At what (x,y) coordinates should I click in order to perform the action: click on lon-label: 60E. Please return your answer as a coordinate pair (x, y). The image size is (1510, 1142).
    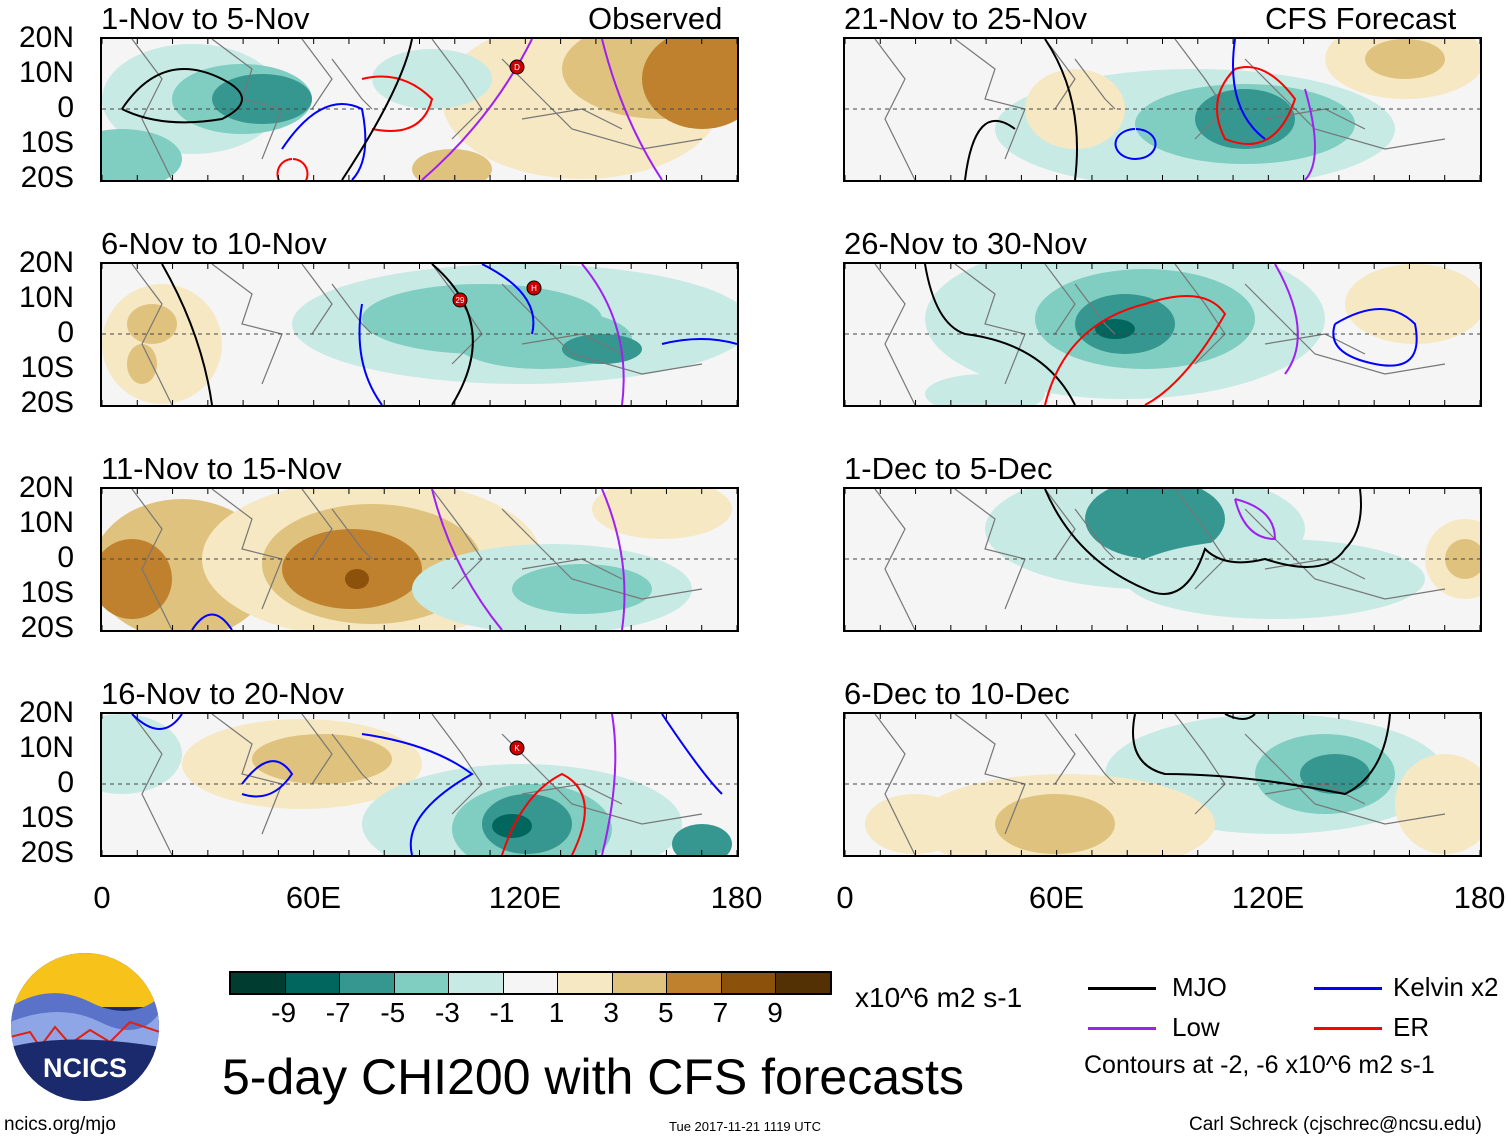
    Looking at the image, I should click on (313, 897).